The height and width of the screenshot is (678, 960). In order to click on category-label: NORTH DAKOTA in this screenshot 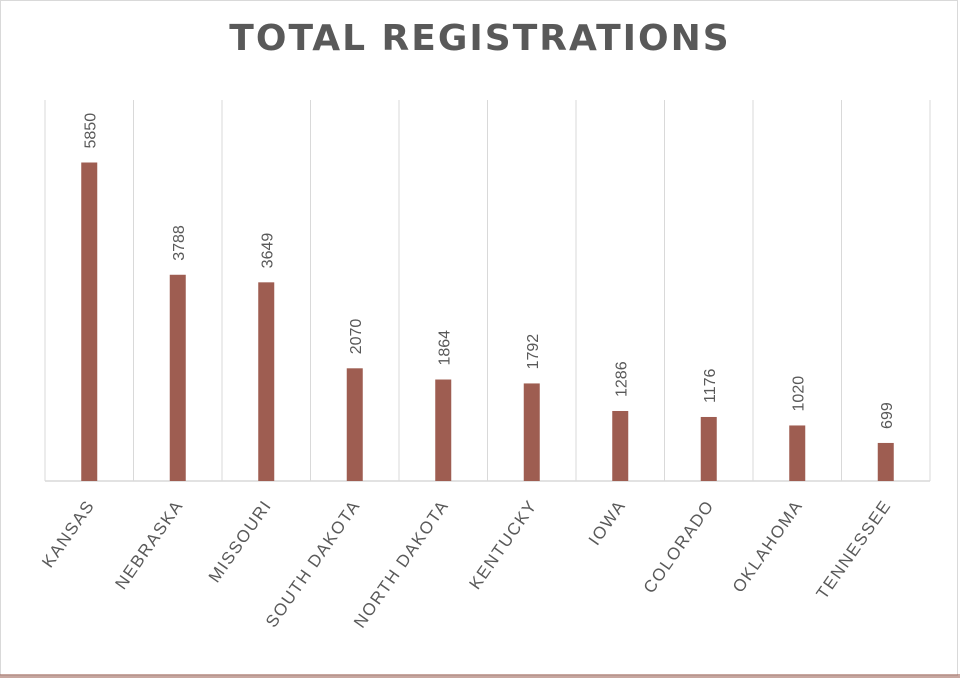, I will do `click(401, 563)`.